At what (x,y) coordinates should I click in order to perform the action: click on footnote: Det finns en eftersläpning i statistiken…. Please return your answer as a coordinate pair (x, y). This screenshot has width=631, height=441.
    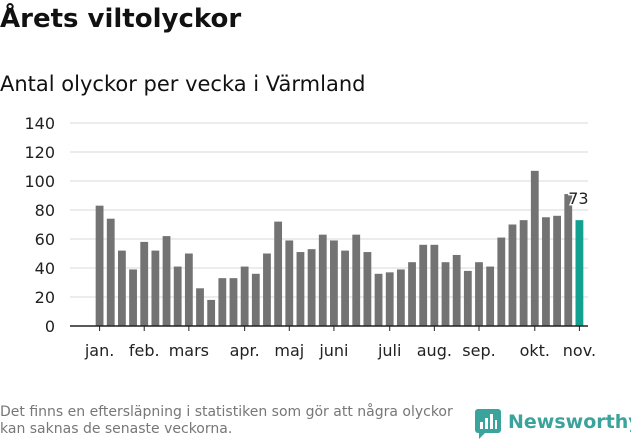
    Looking at the image, I should click on (226, 420).